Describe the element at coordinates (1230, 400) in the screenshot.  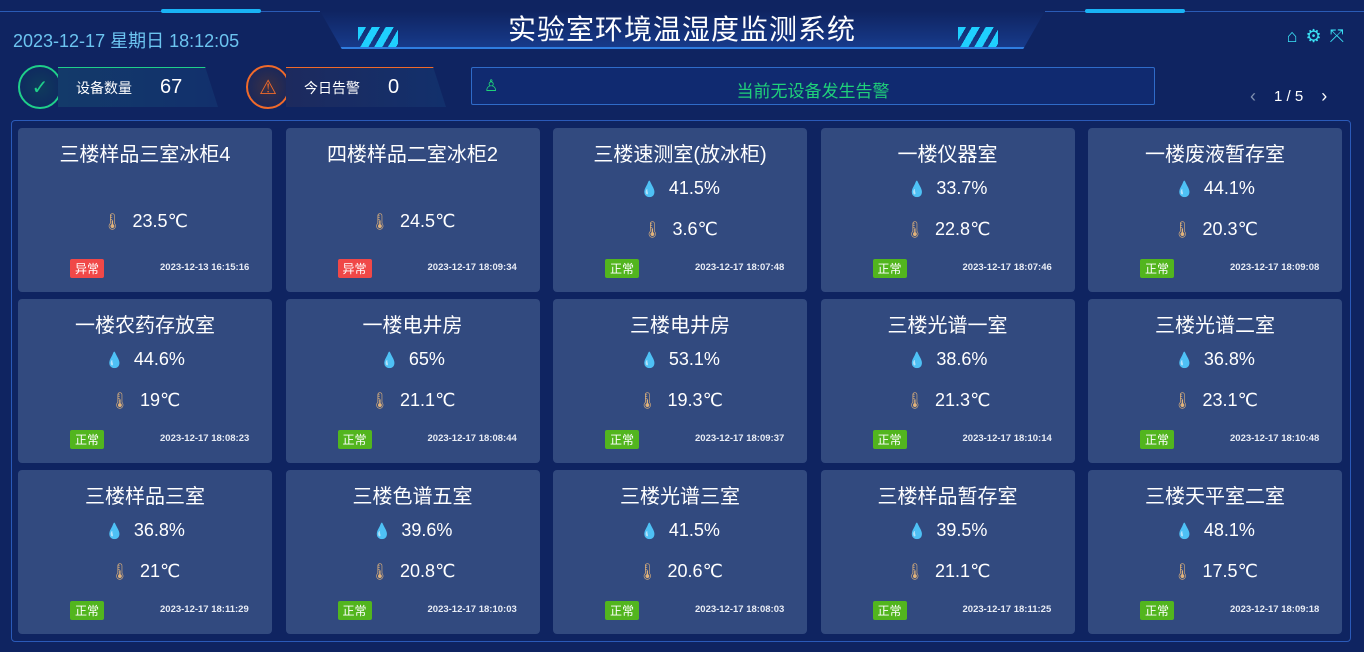
I see `temperature-value: 23.1℃` at that location.